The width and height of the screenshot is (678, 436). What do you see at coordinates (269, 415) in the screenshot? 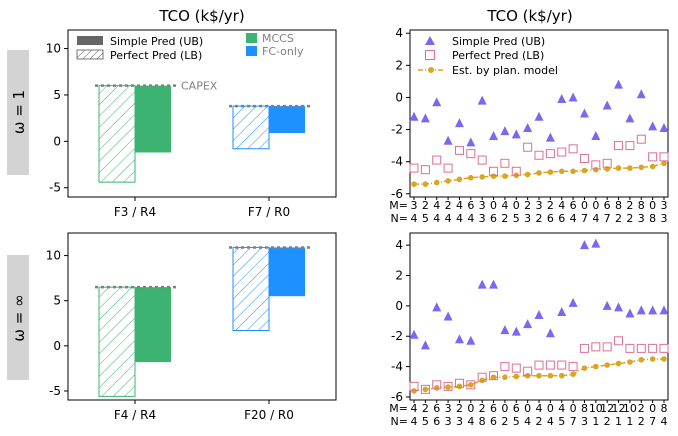
I see `x-tick-label: F20 / R0` at bounding box center [269, 415].